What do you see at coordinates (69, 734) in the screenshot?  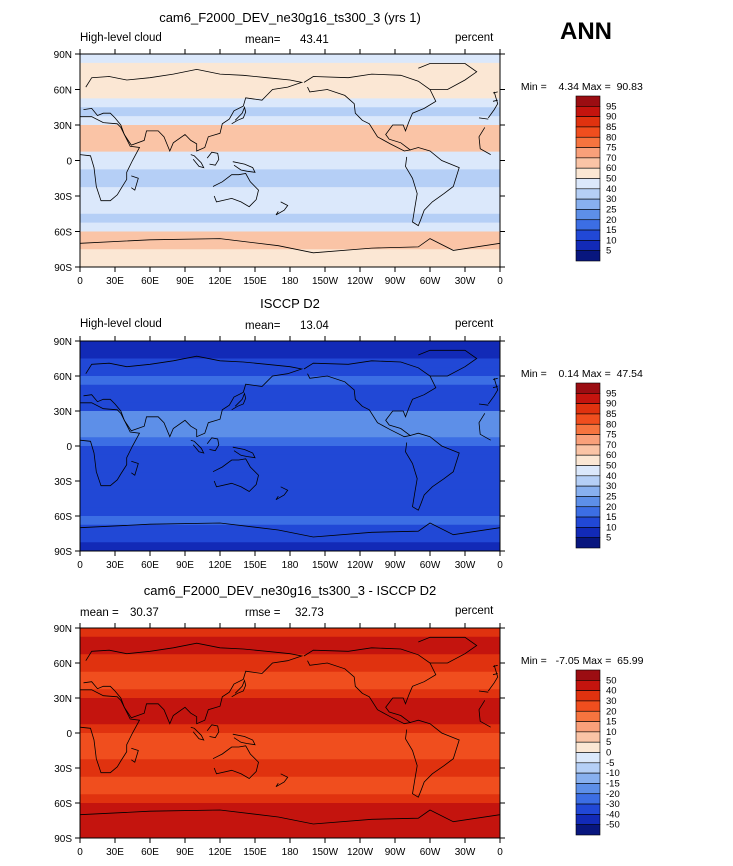 I see `y-tick-label: 0` at bounding box center [69, 734].